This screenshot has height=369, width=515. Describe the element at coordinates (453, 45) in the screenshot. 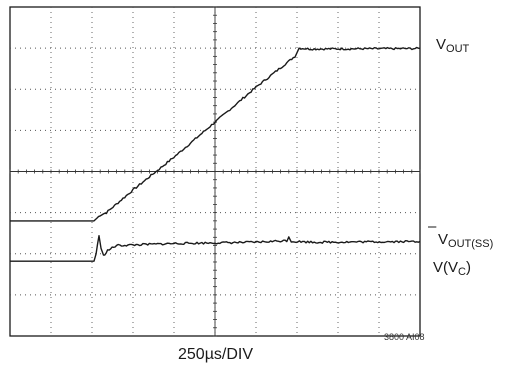

I see `vout-label: VOUT` at that location.